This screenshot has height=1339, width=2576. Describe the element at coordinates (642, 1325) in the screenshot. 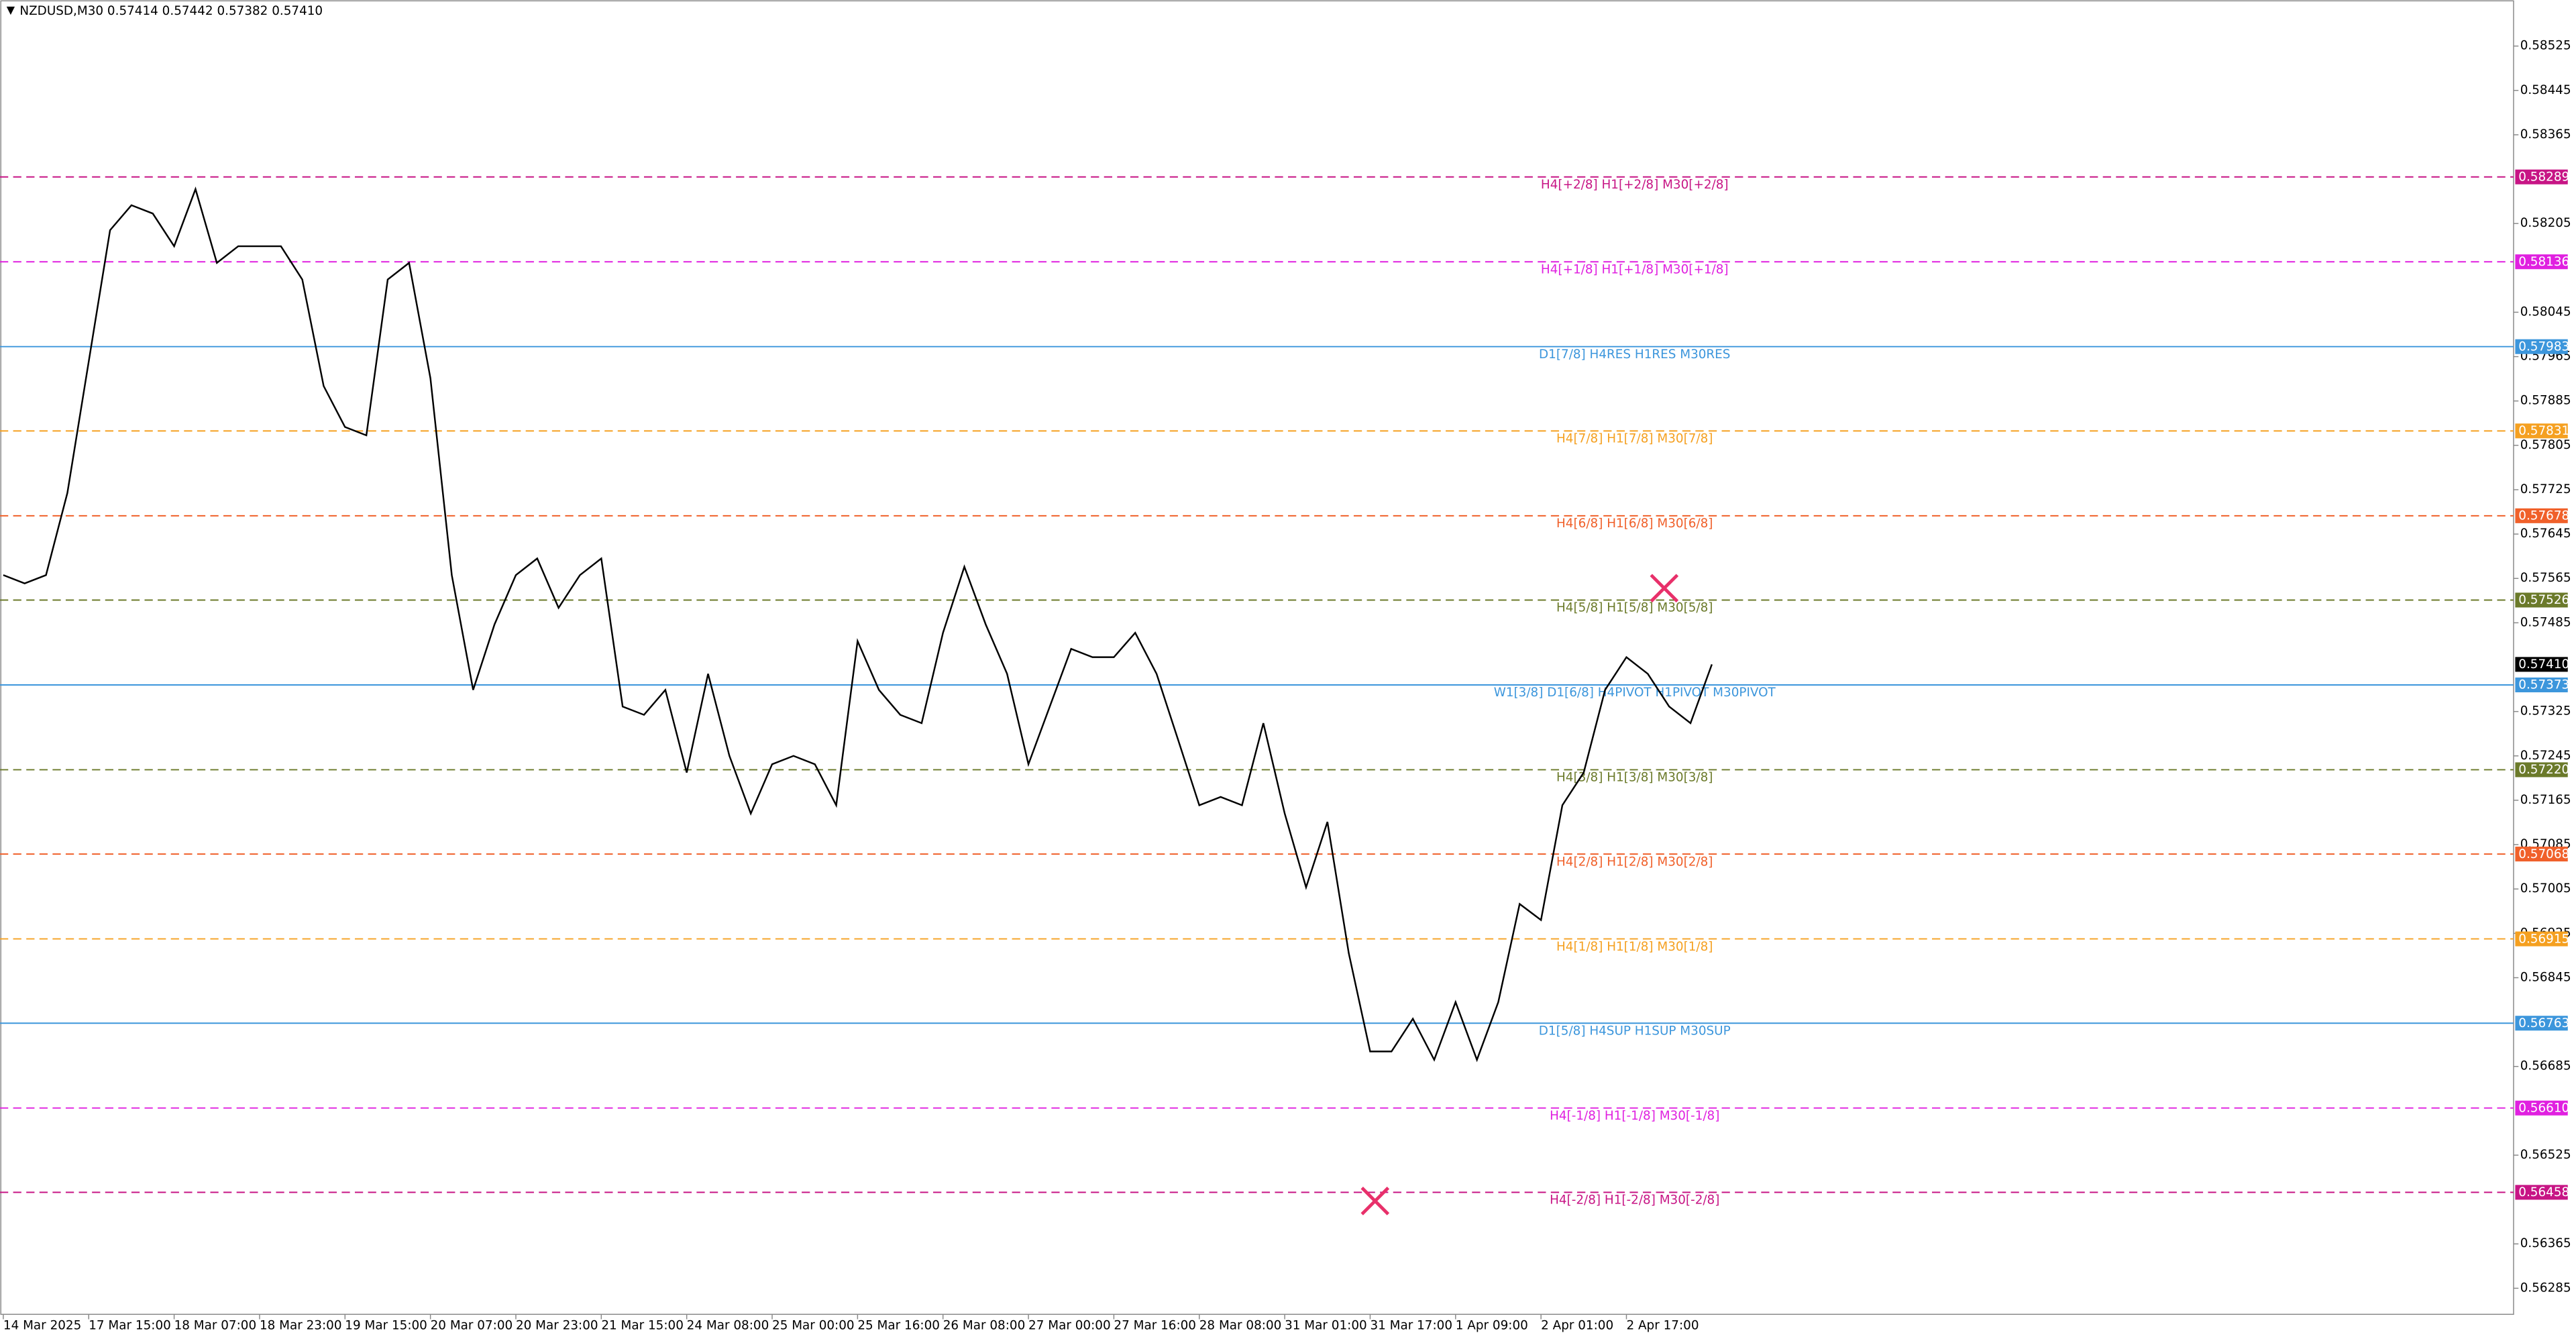

I see `x-tick-label: 21 Mar 15:00` at that location.